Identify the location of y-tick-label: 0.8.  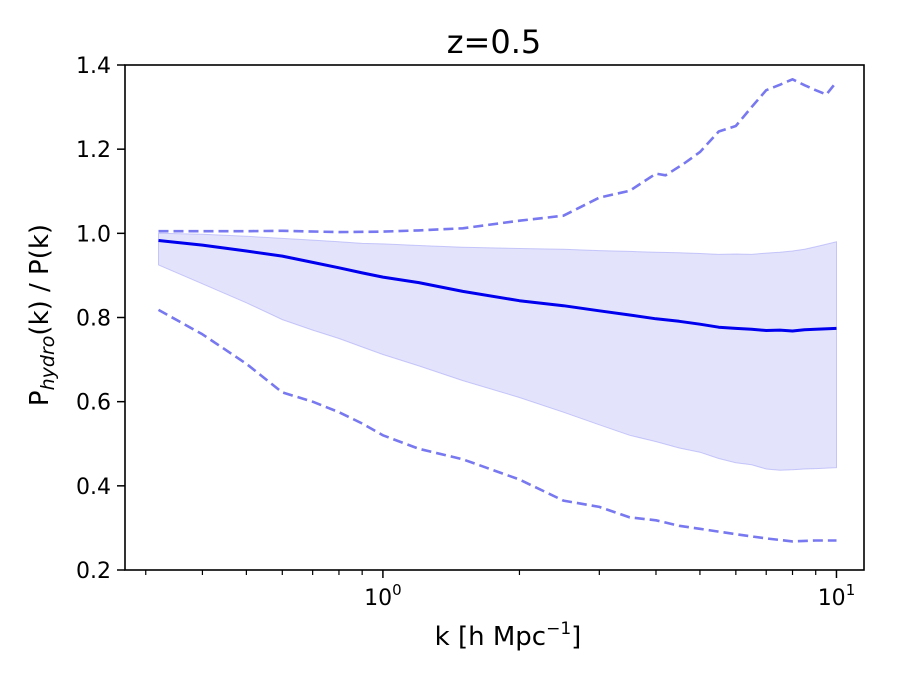
(93, 319).